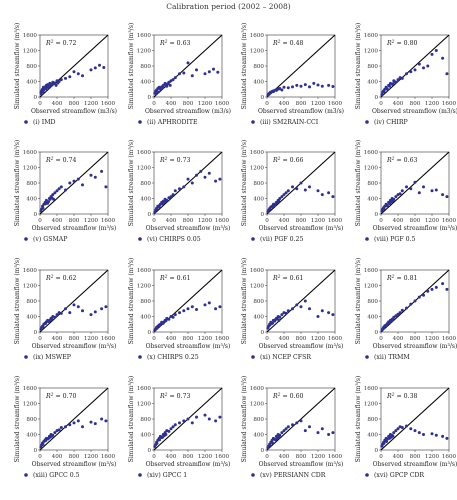  What do you see at coordinates (391, 122) in the screenshot?
I see `legend-label: (iv) CHIRP` at bounding box center [391, 122].